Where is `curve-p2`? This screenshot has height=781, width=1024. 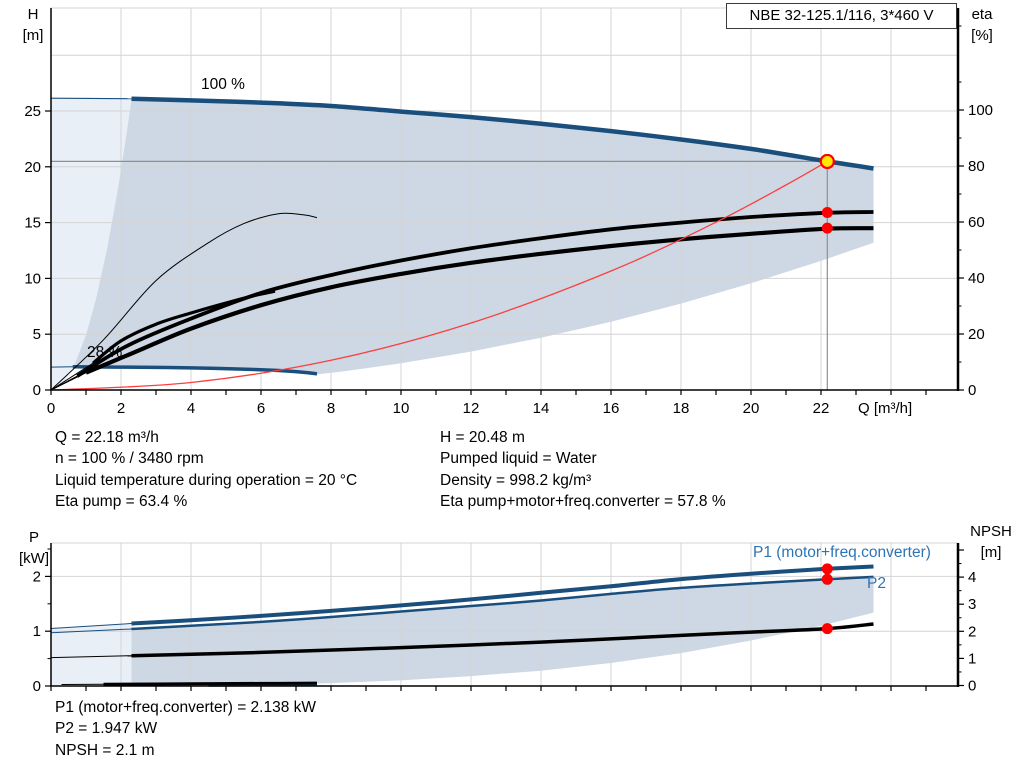
curve-p2 is located at coordinates (502, 603).